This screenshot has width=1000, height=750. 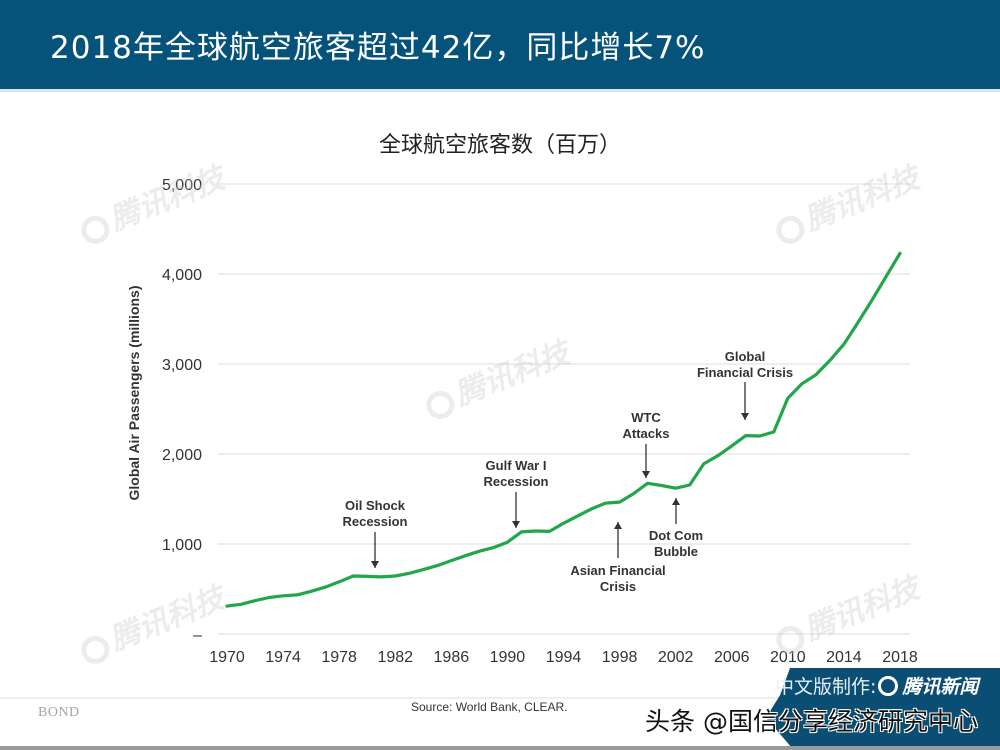 What do you see at coordinates (182, 365) in the screenshot?
I see `y-tick-label: 3,000` at bounding box center [182, 365].